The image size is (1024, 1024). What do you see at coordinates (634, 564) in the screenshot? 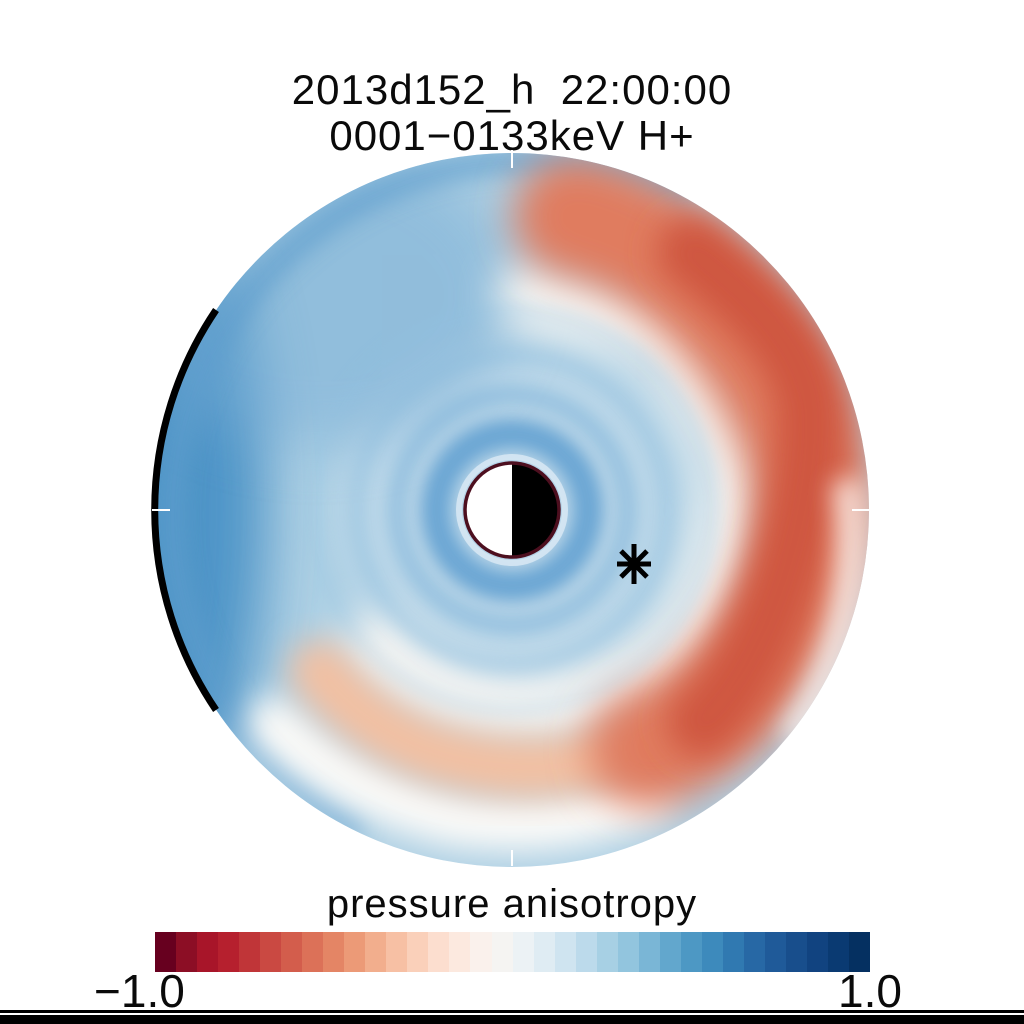
I see `asterisk-marker` at bounding box center [634, 564].